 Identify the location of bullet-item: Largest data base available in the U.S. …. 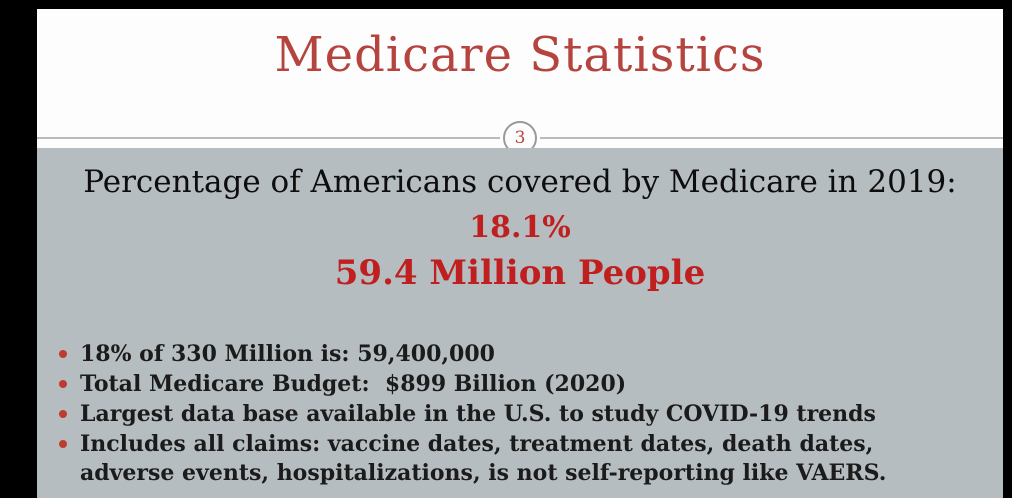
(503, 414).